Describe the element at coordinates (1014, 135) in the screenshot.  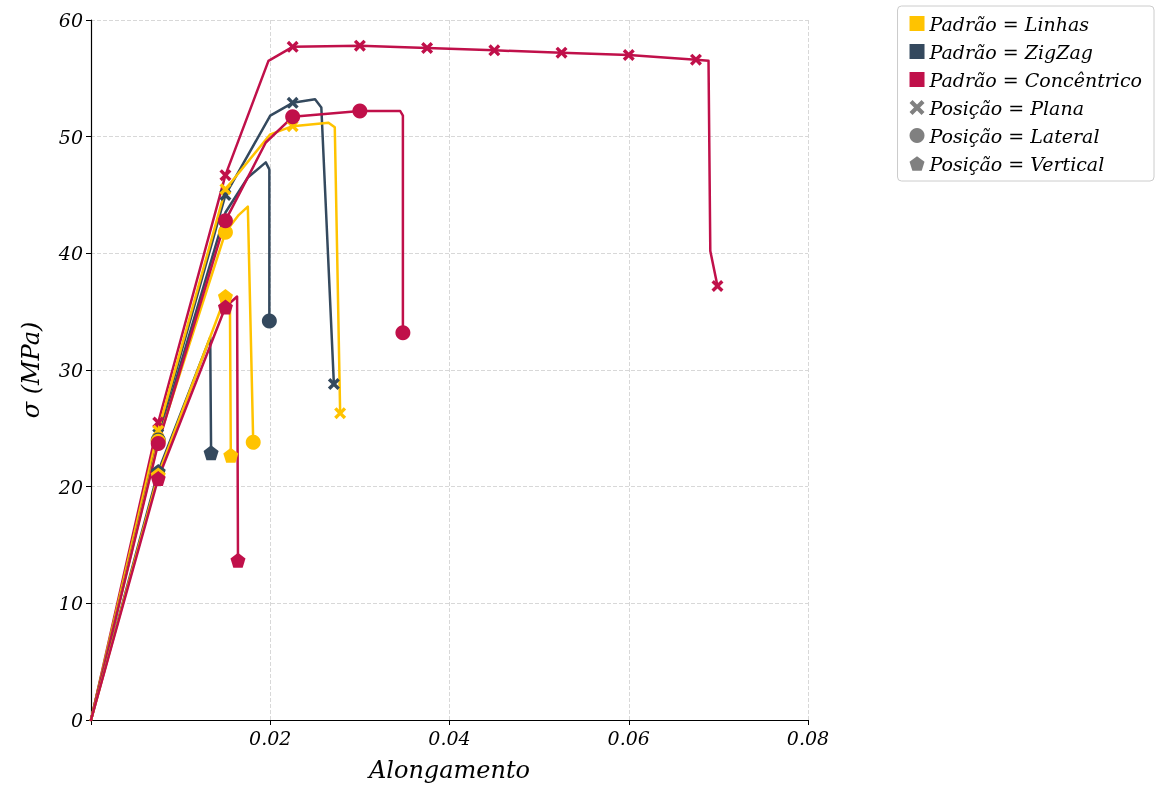
I see `legend-label: Posição = Lateral` at that location.